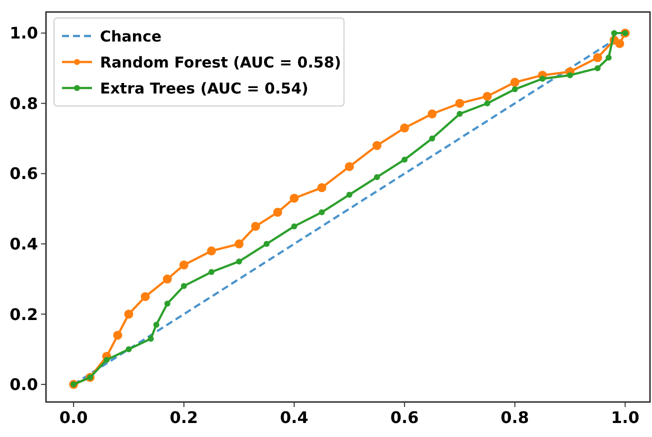 The height and width of the screenshot is (437, 652). I want to click on legend-label: Chance, so click(131, 36).